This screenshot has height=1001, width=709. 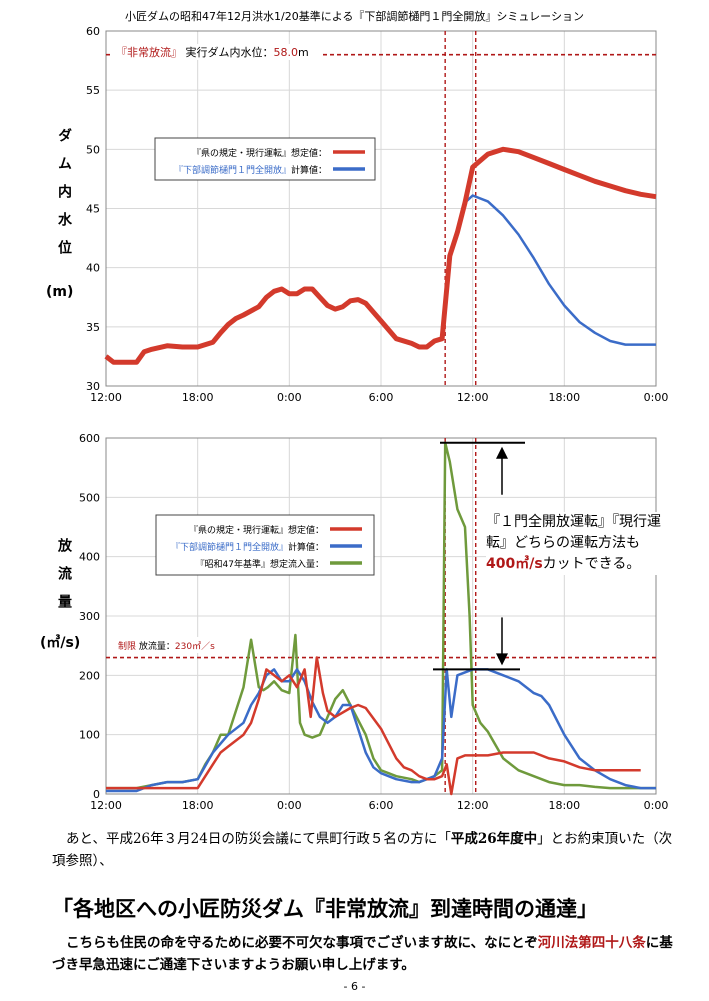 What do you see at coordinates (149, 52) in the screenshot?
I see `reference-label-bracket: 『非常放流』` at bounding box center [149, 52].